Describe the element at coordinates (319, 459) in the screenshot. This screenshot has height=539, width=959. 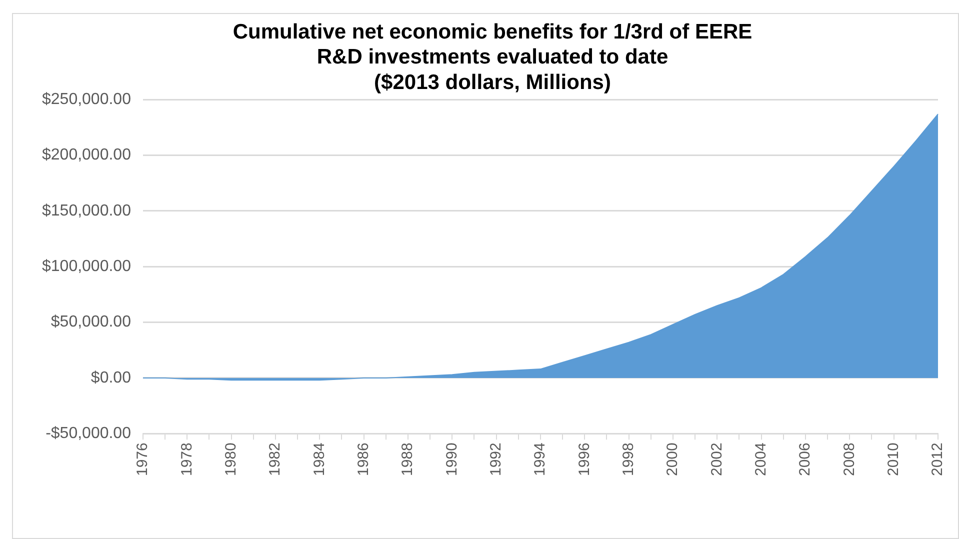
I see `x-tick-label: 1984` at that location.